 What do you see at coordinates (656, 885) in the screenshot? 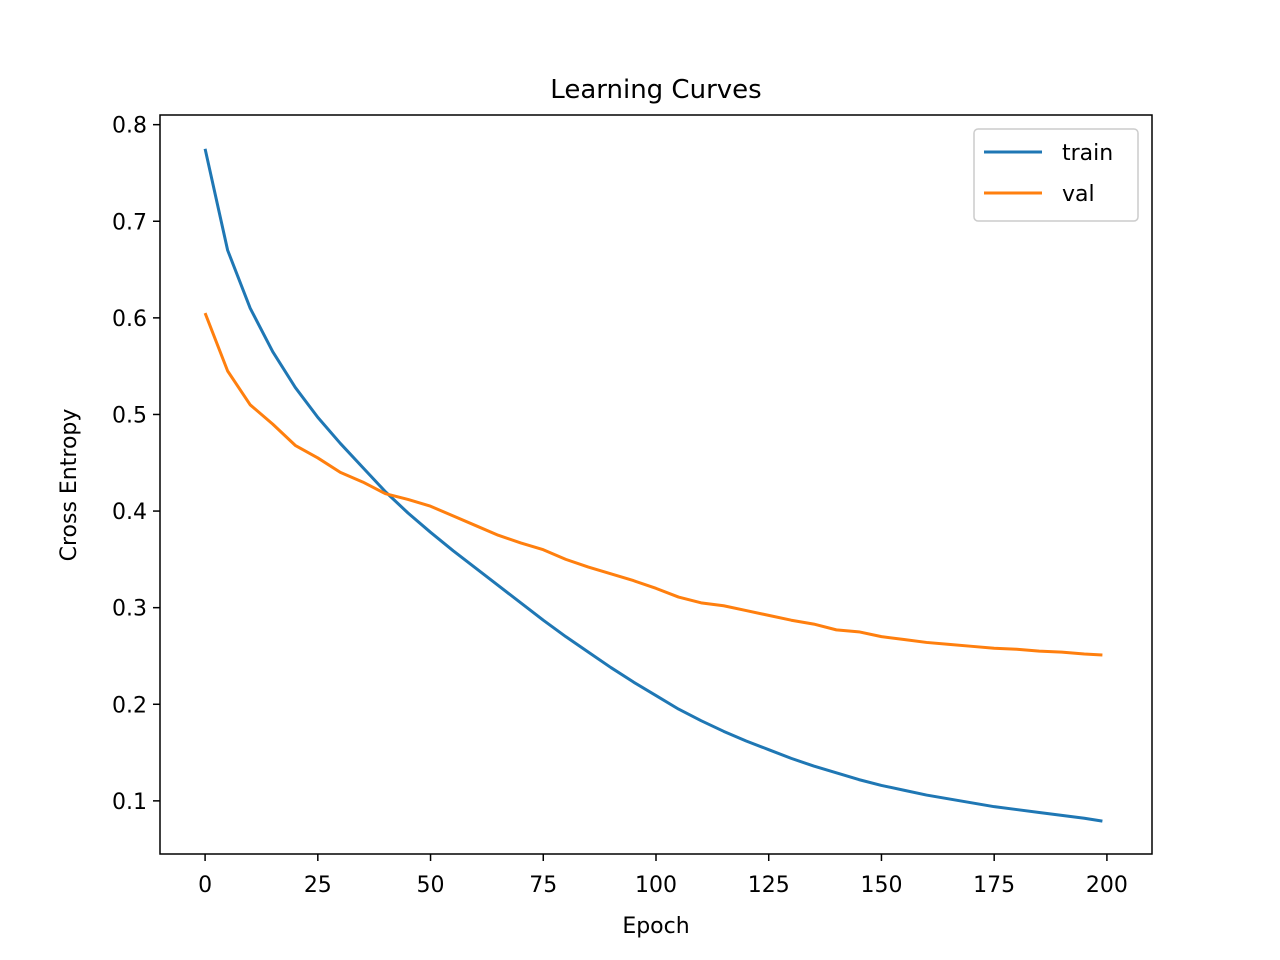
I see `x-tick-label: 100` at bounding box center [656, 885].